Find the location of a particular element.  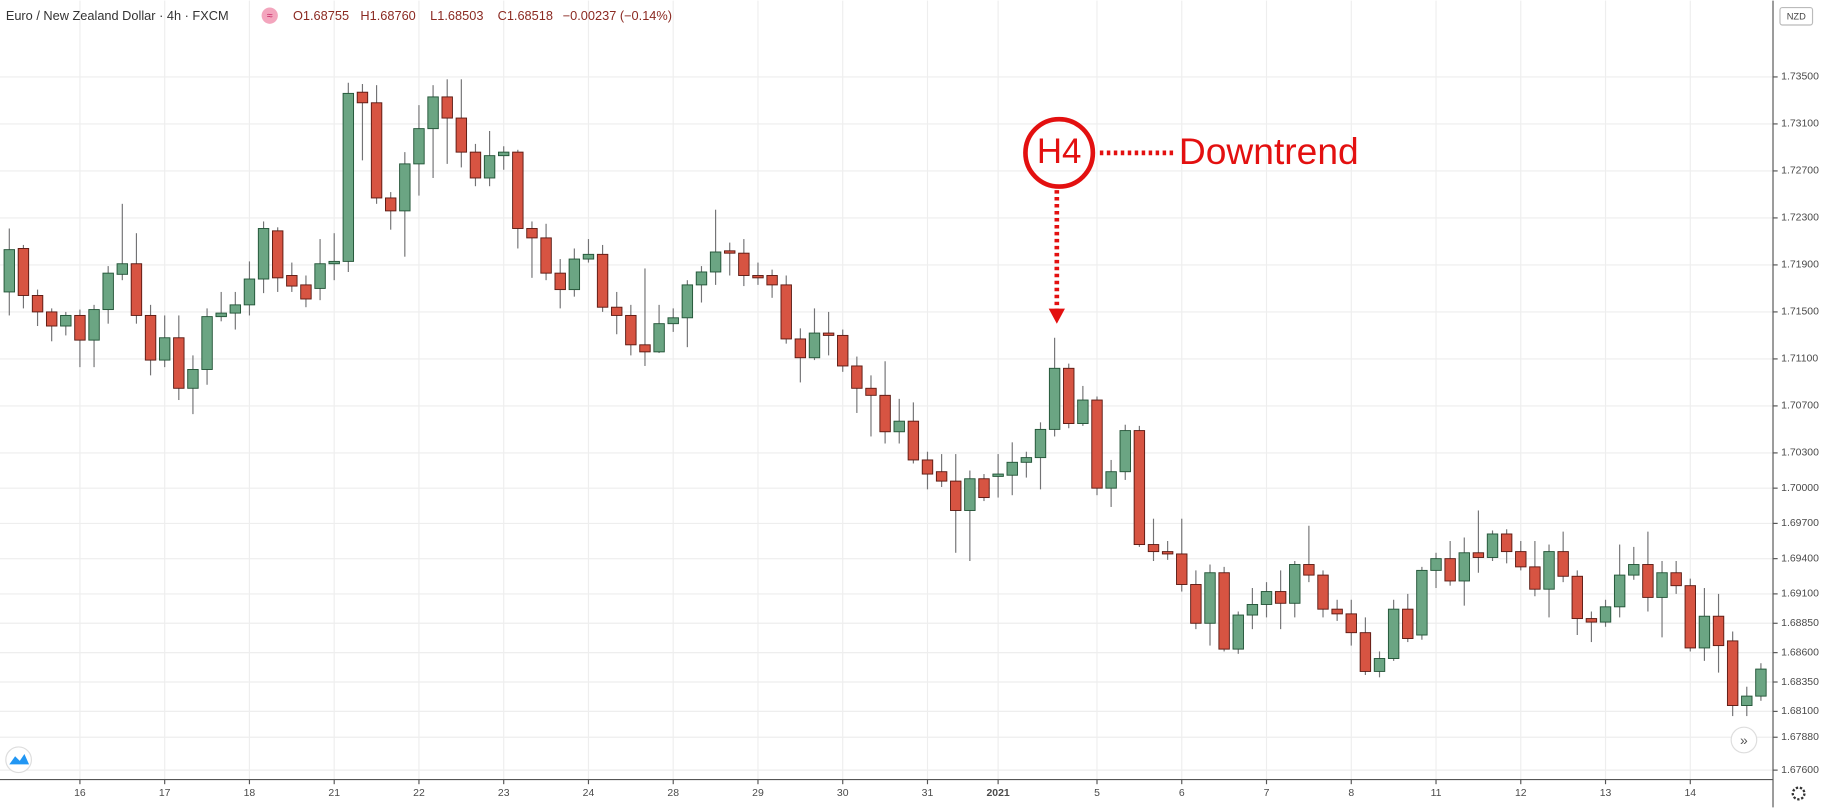

x-tick-label: 14 is located at coordinates (1690, 793).